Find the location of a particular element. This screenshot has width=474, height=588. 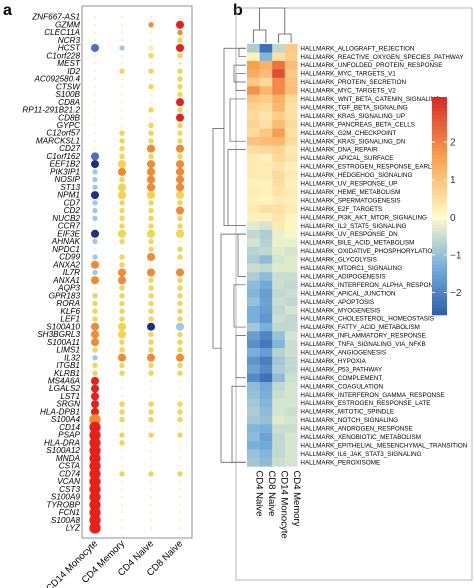

pathway-label: HALLMARK_ESTROGEN_RESPONSE_EARLY is located at coordinates (368, 167).